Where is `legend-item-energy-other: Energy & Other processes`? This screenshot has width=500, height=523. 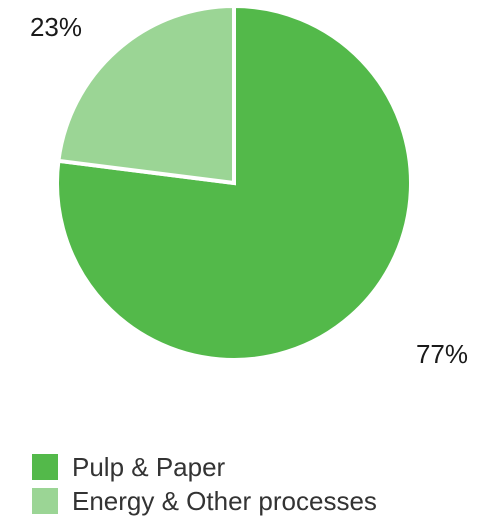
legend-item-energy-other: Energy & Other processes is located at coordinates (204, 501).